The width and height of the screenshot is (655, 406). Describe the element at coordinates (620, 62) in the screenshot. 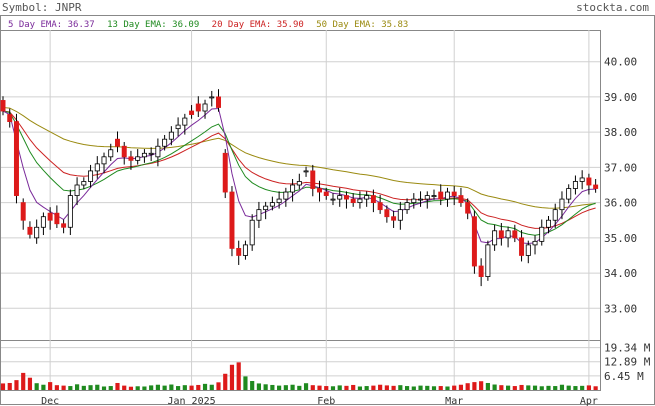

I see `y-tick-label: 40.00` at that location.